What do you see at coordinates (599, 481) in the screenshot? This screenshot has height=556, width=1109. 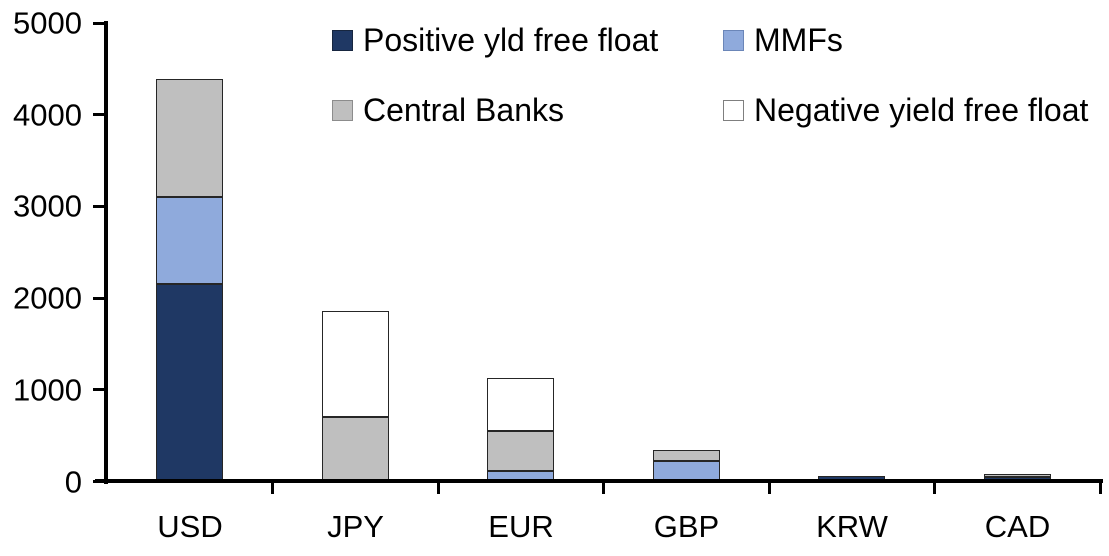 I see `x-axis-line` at bounding box center [599, 481].